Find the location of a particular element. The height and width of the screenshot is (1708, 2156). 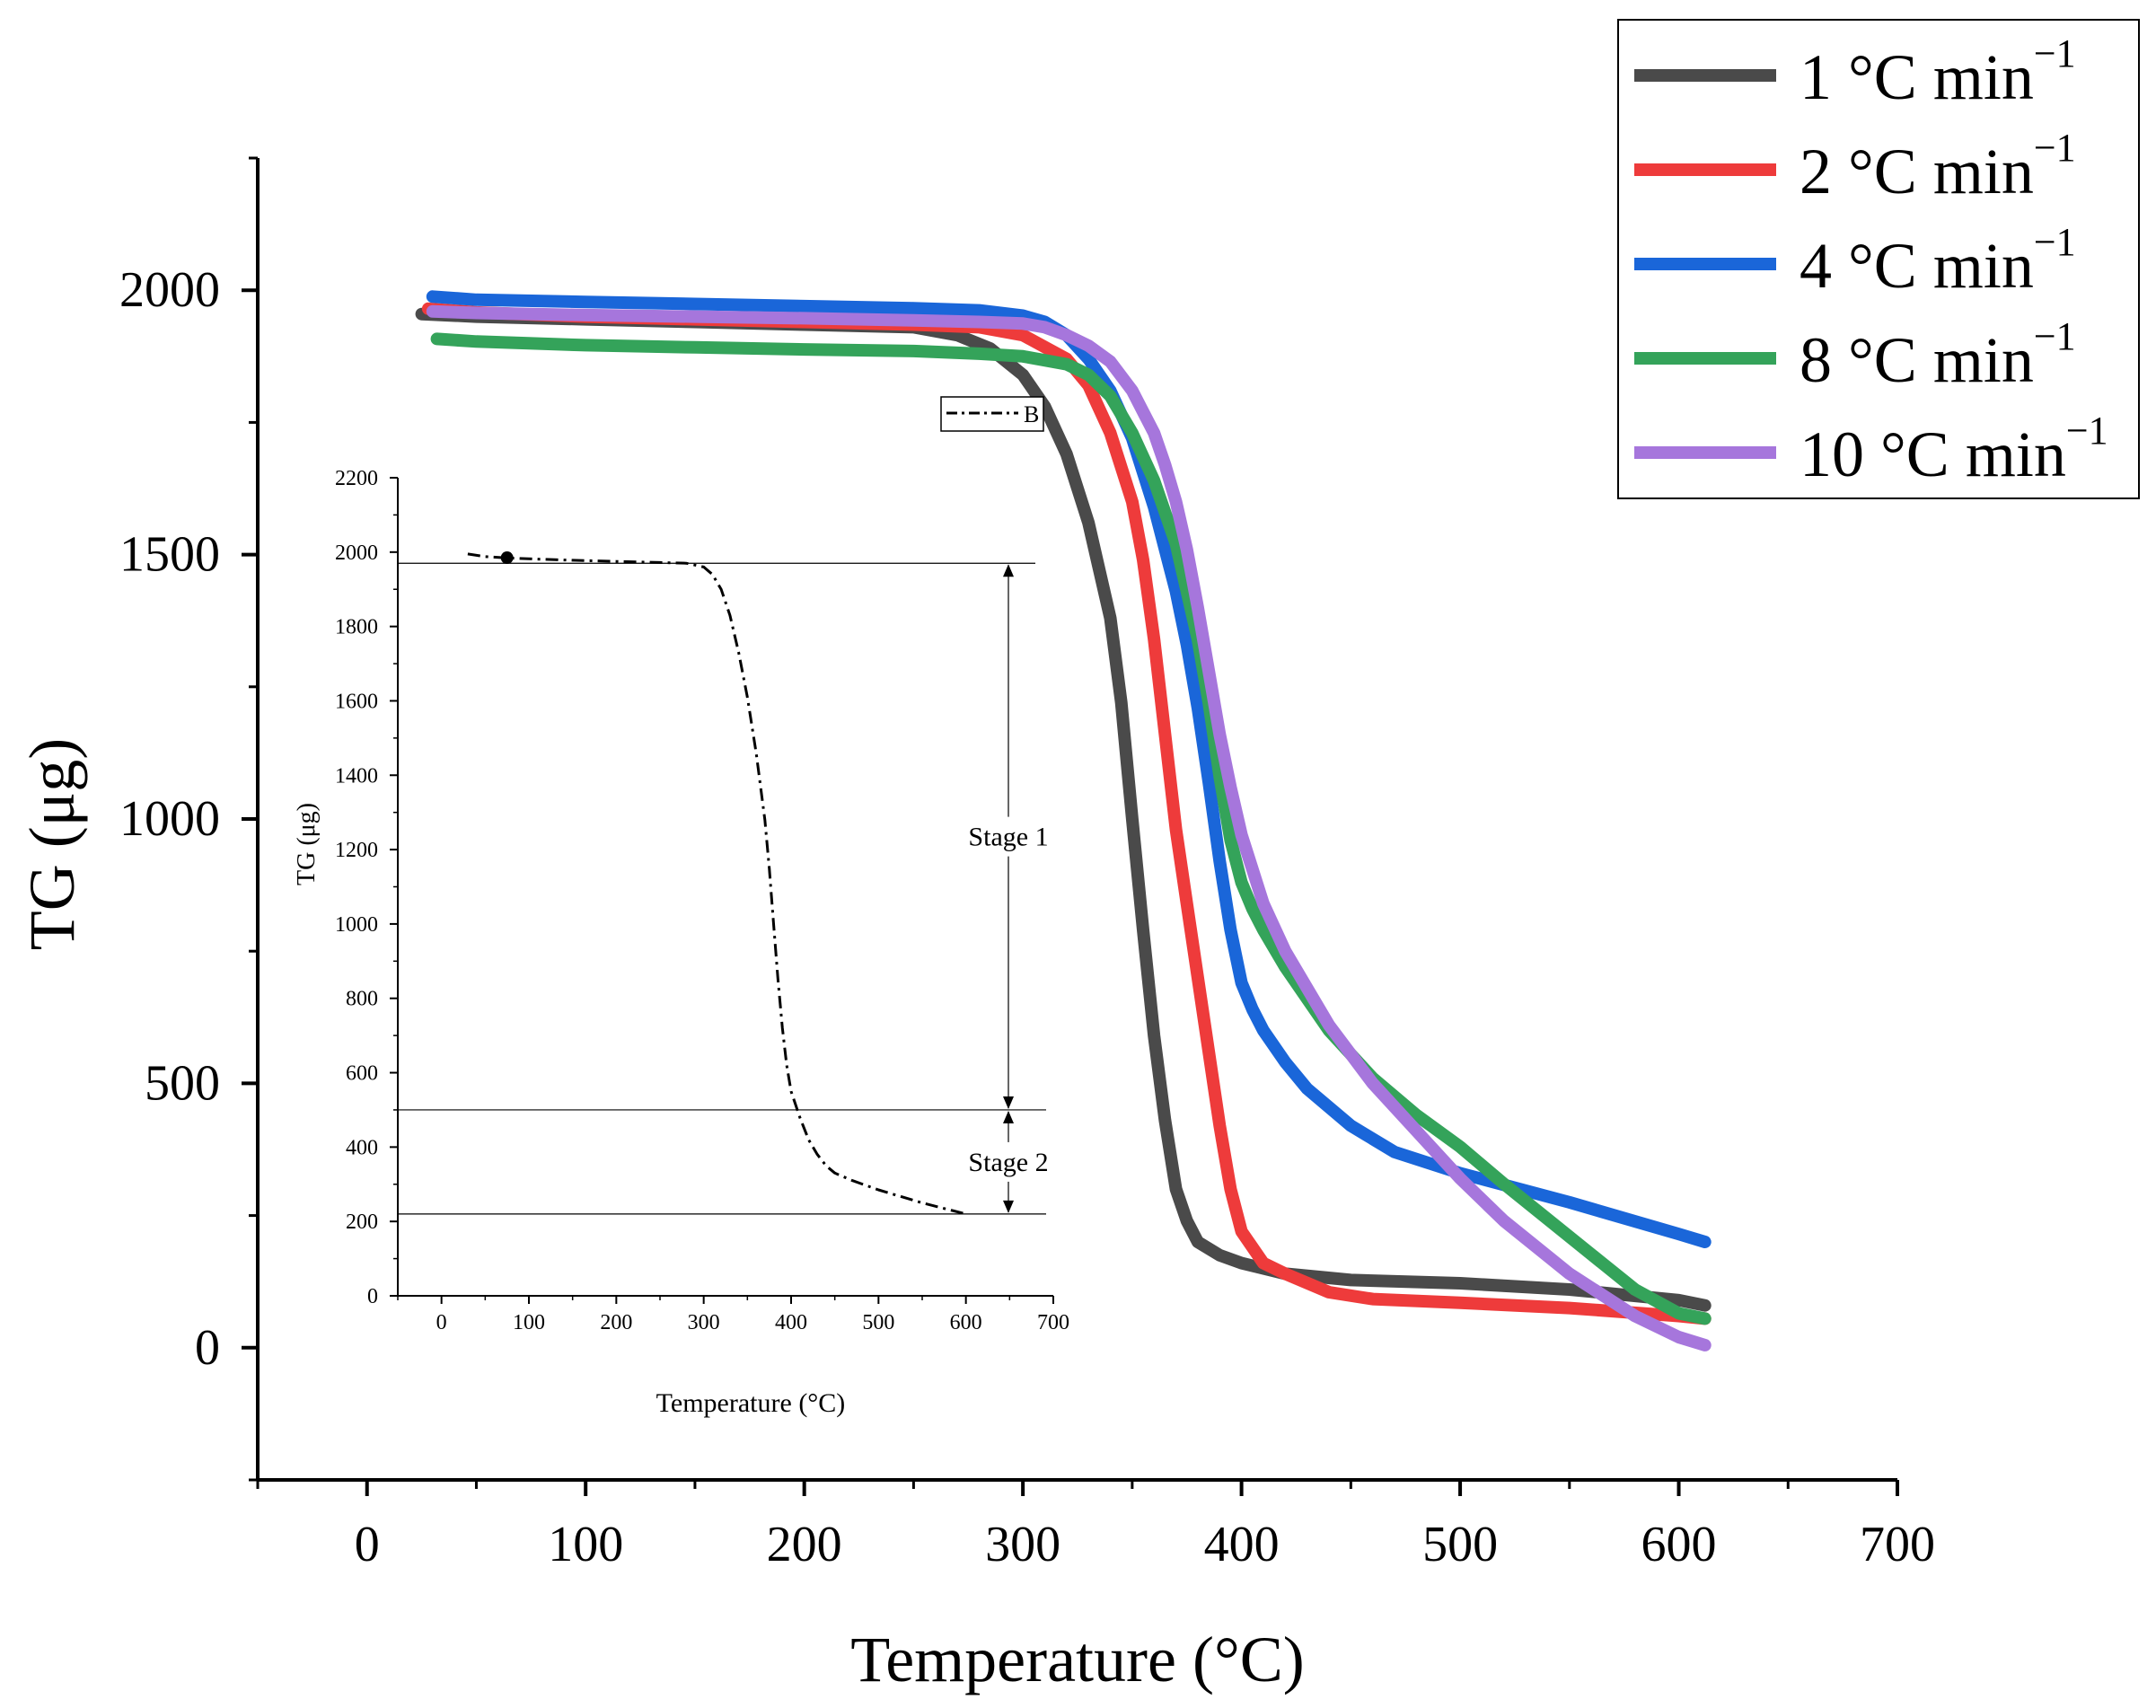

inset-reference-lines: Stage 1 Stage 2 is located at coordinates (723, 888).